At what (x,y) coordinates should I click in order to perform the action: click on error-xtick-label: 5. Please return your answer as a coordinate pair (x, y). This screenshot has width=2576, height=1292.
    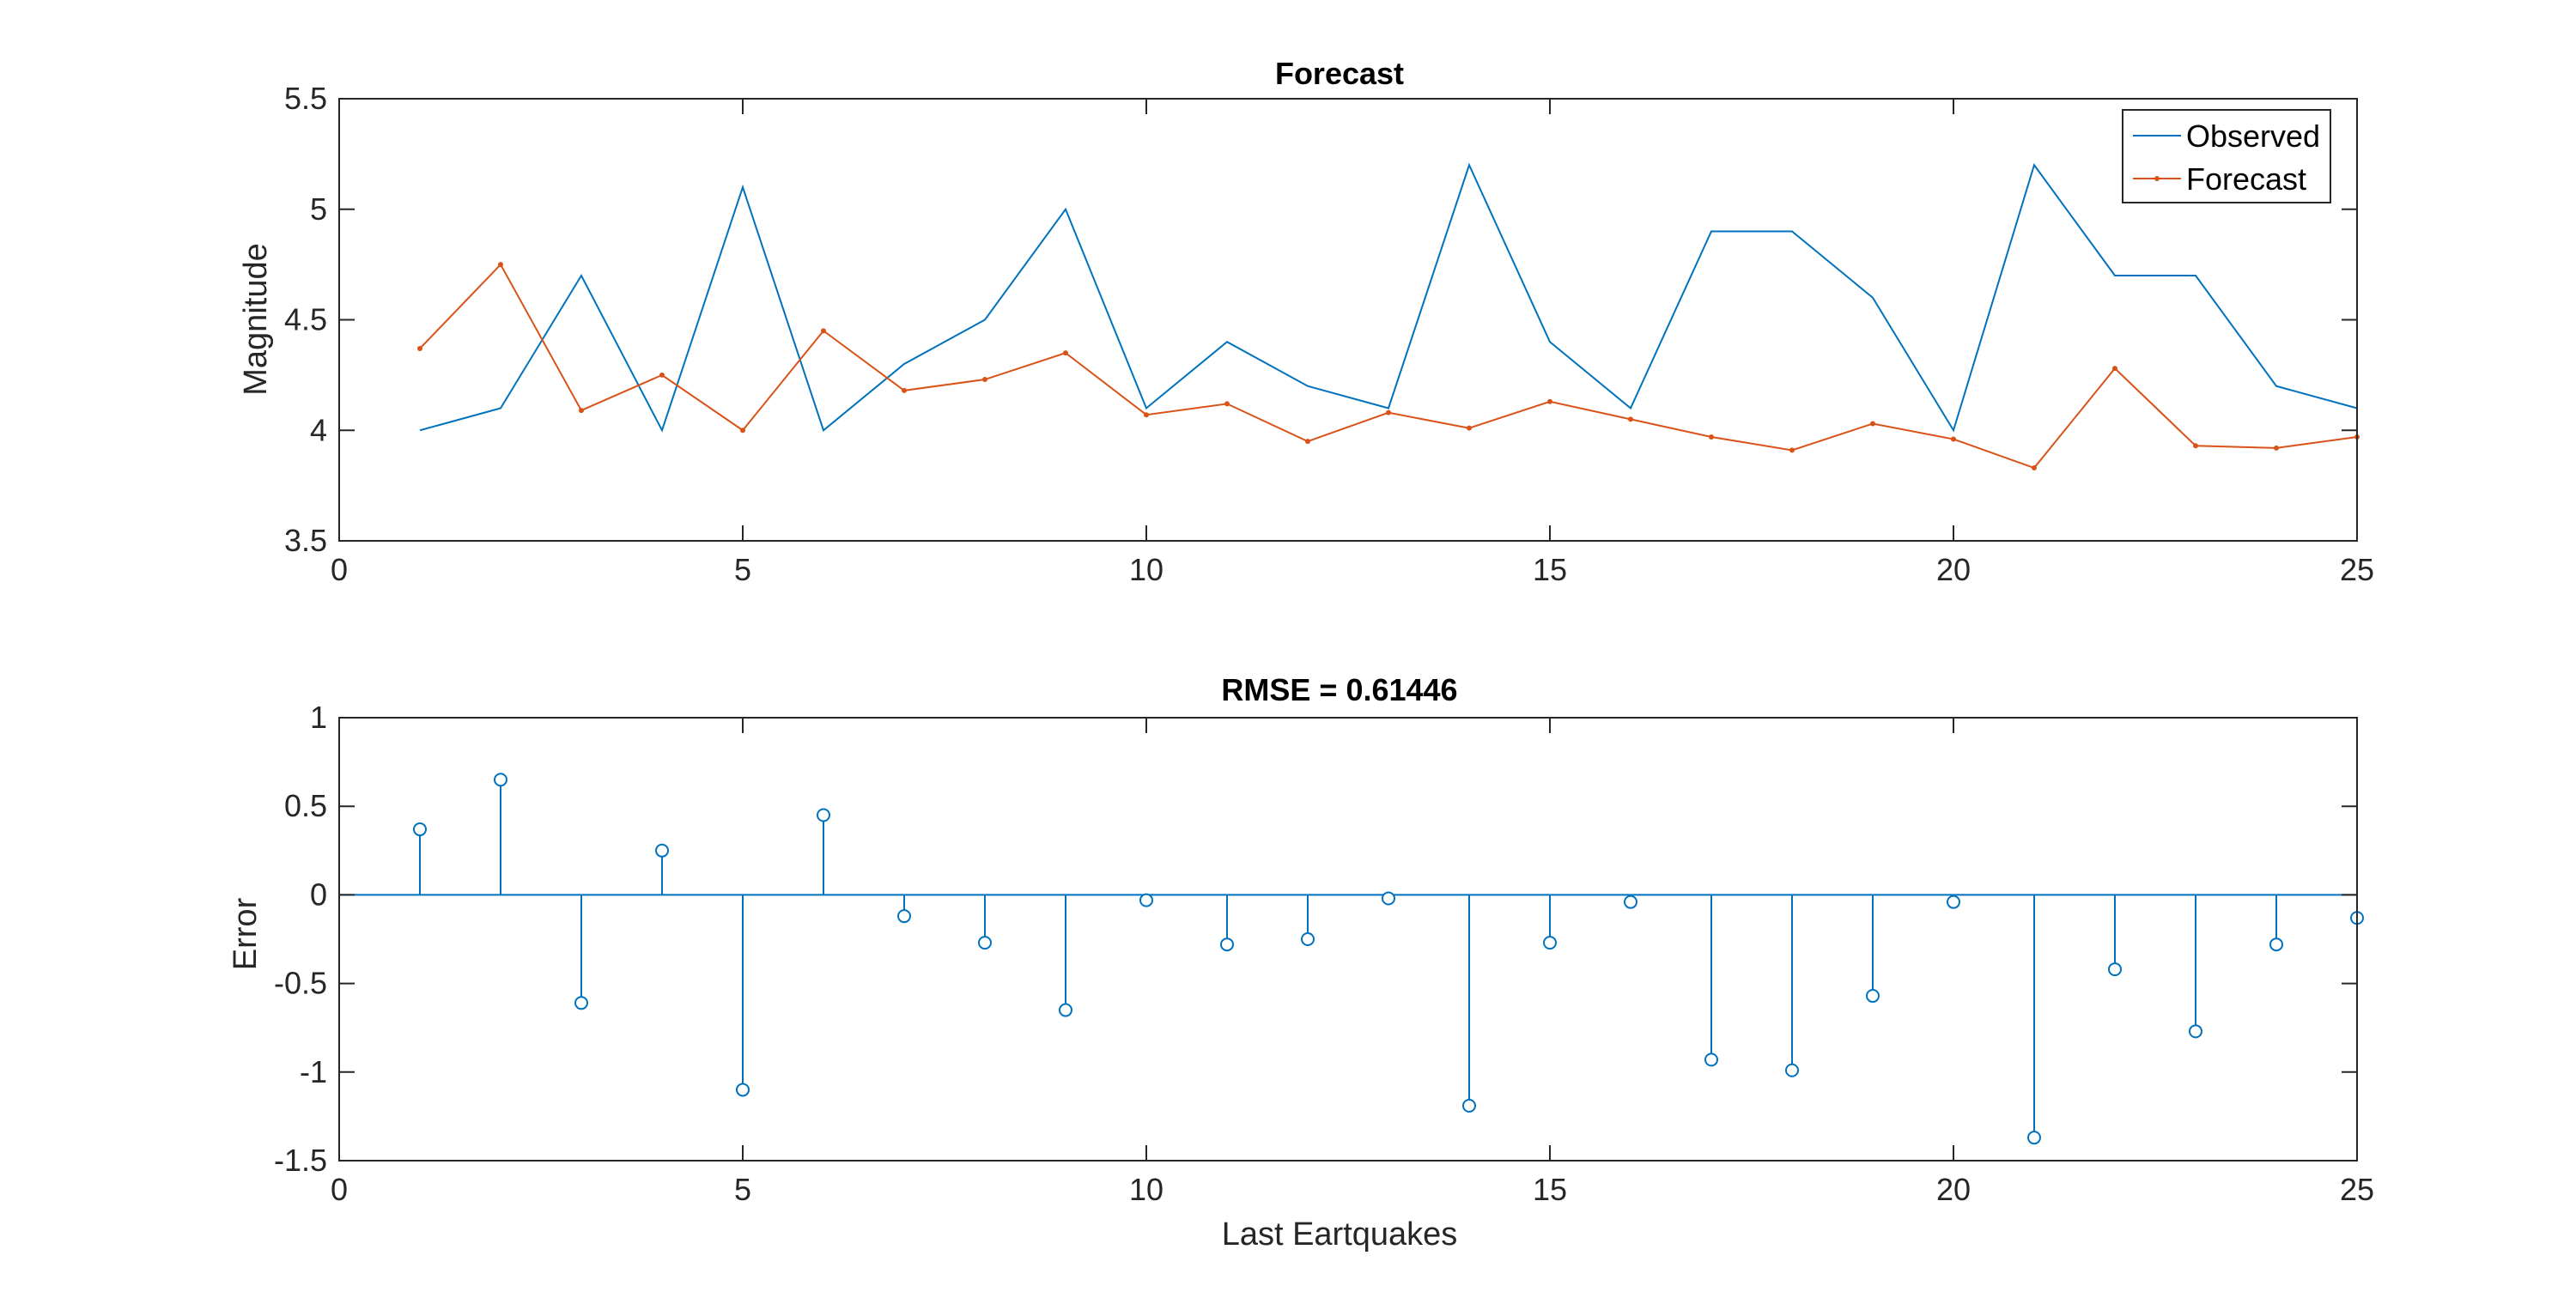
    Looking at the image, I should click on (742, 1189).